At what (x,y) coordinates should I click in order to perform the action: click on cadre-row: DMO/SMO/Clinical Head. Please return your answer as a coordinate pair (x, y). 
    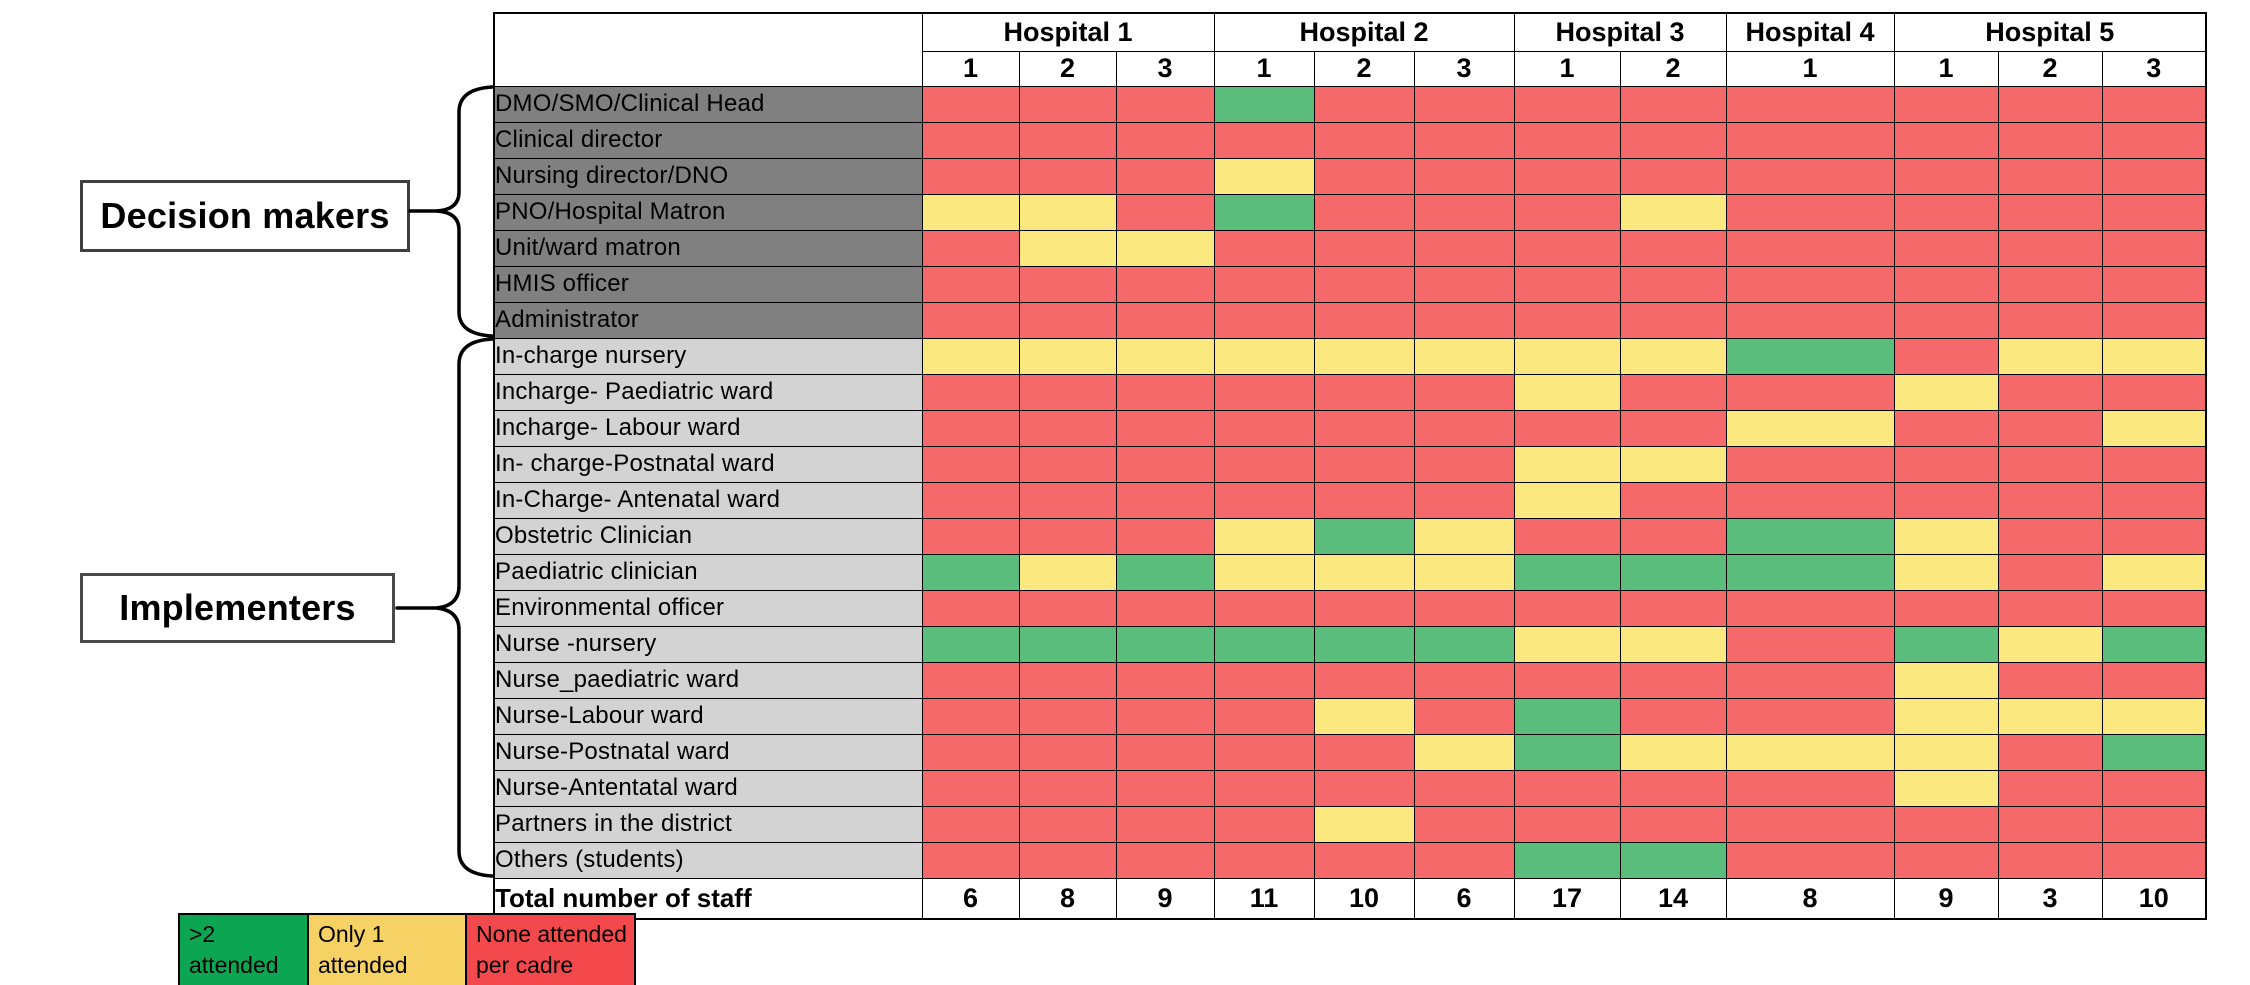
    Looking at the image, I should click on (1350, 104).